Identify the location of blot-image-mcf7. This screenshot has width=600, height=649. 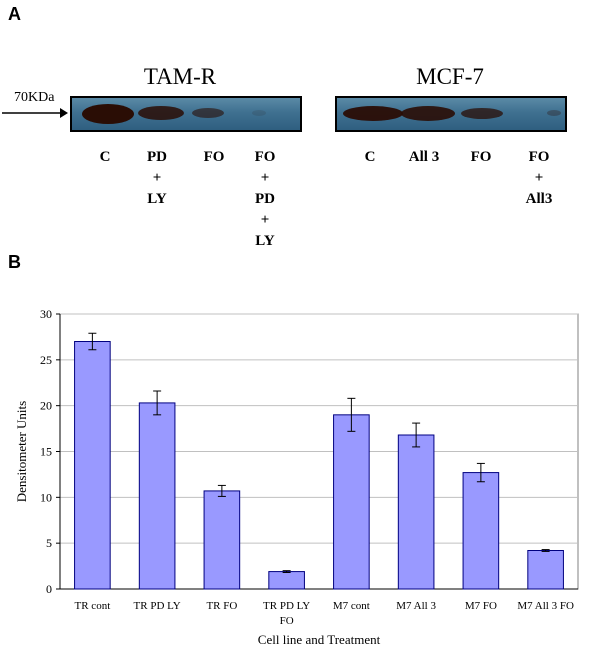
(451, 114).